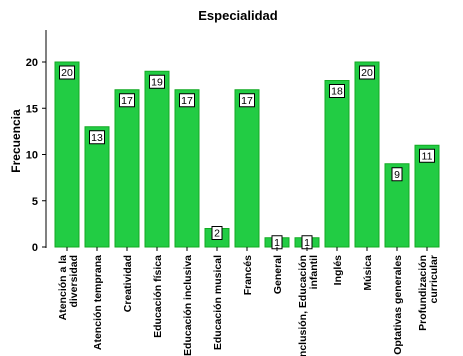  I want to click on x-tick-label-line: Creatividad, so click(128, 283).